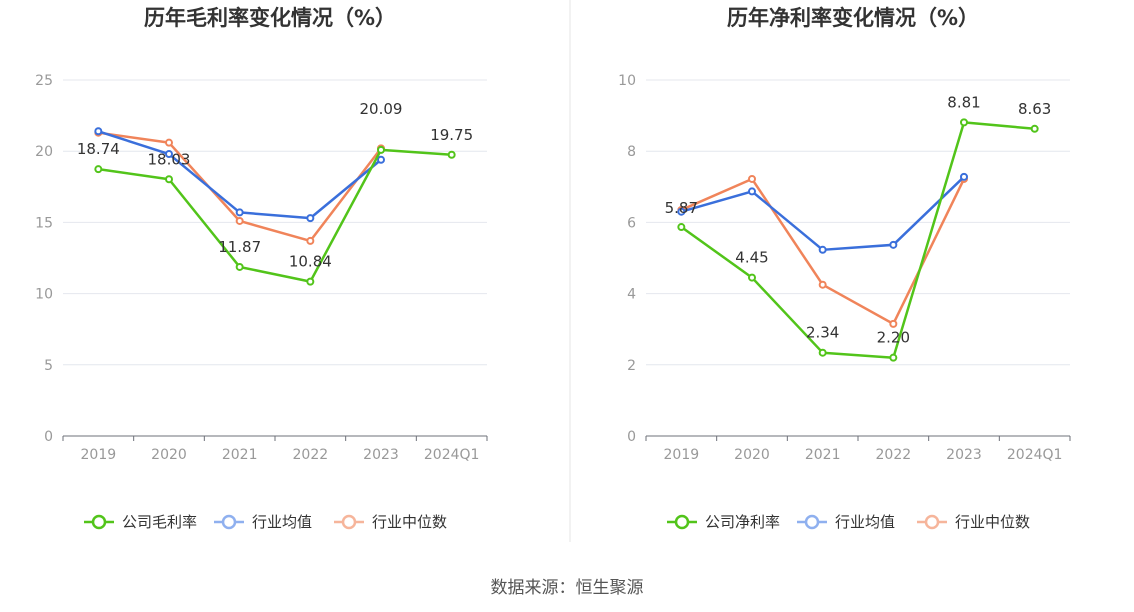  I want to click on y-tick-label: 6, so click(631, 223).